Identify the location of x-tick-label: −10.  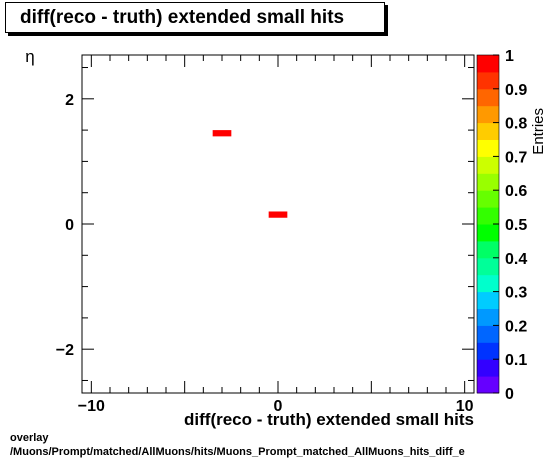
(91, 406).